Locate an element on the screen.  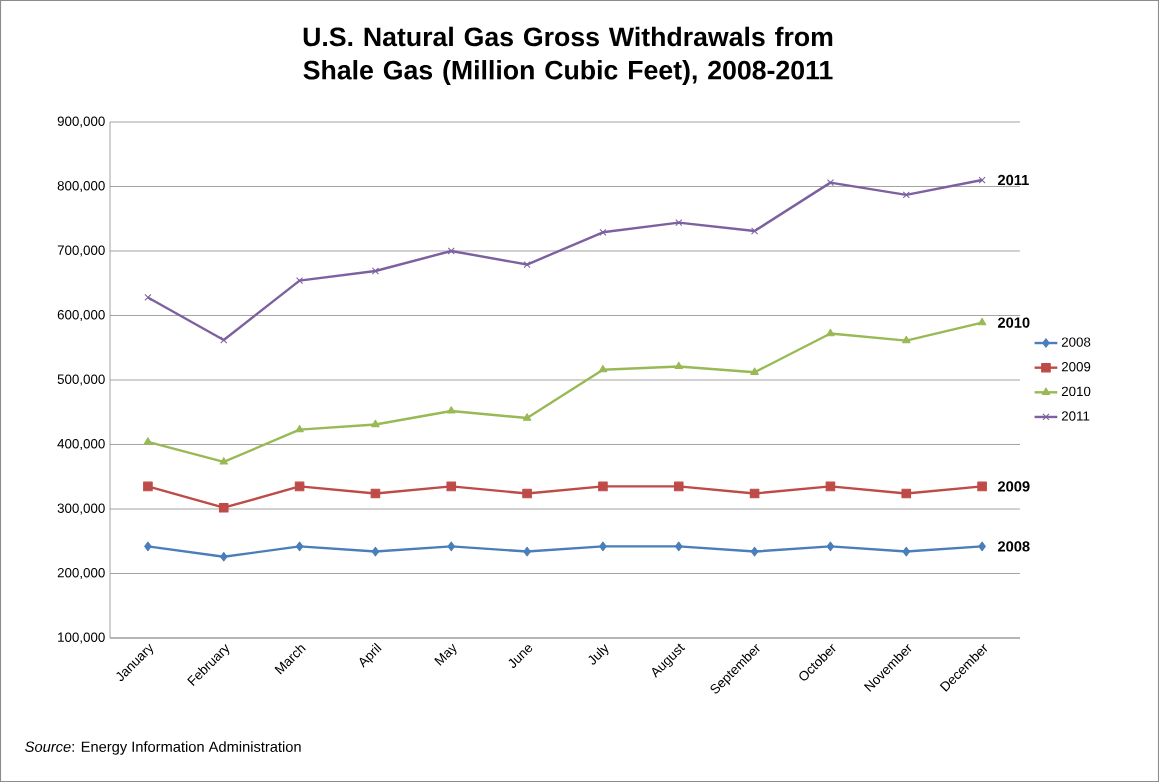
y-tick-label: 100,000 is located at coordinates (81, 638).